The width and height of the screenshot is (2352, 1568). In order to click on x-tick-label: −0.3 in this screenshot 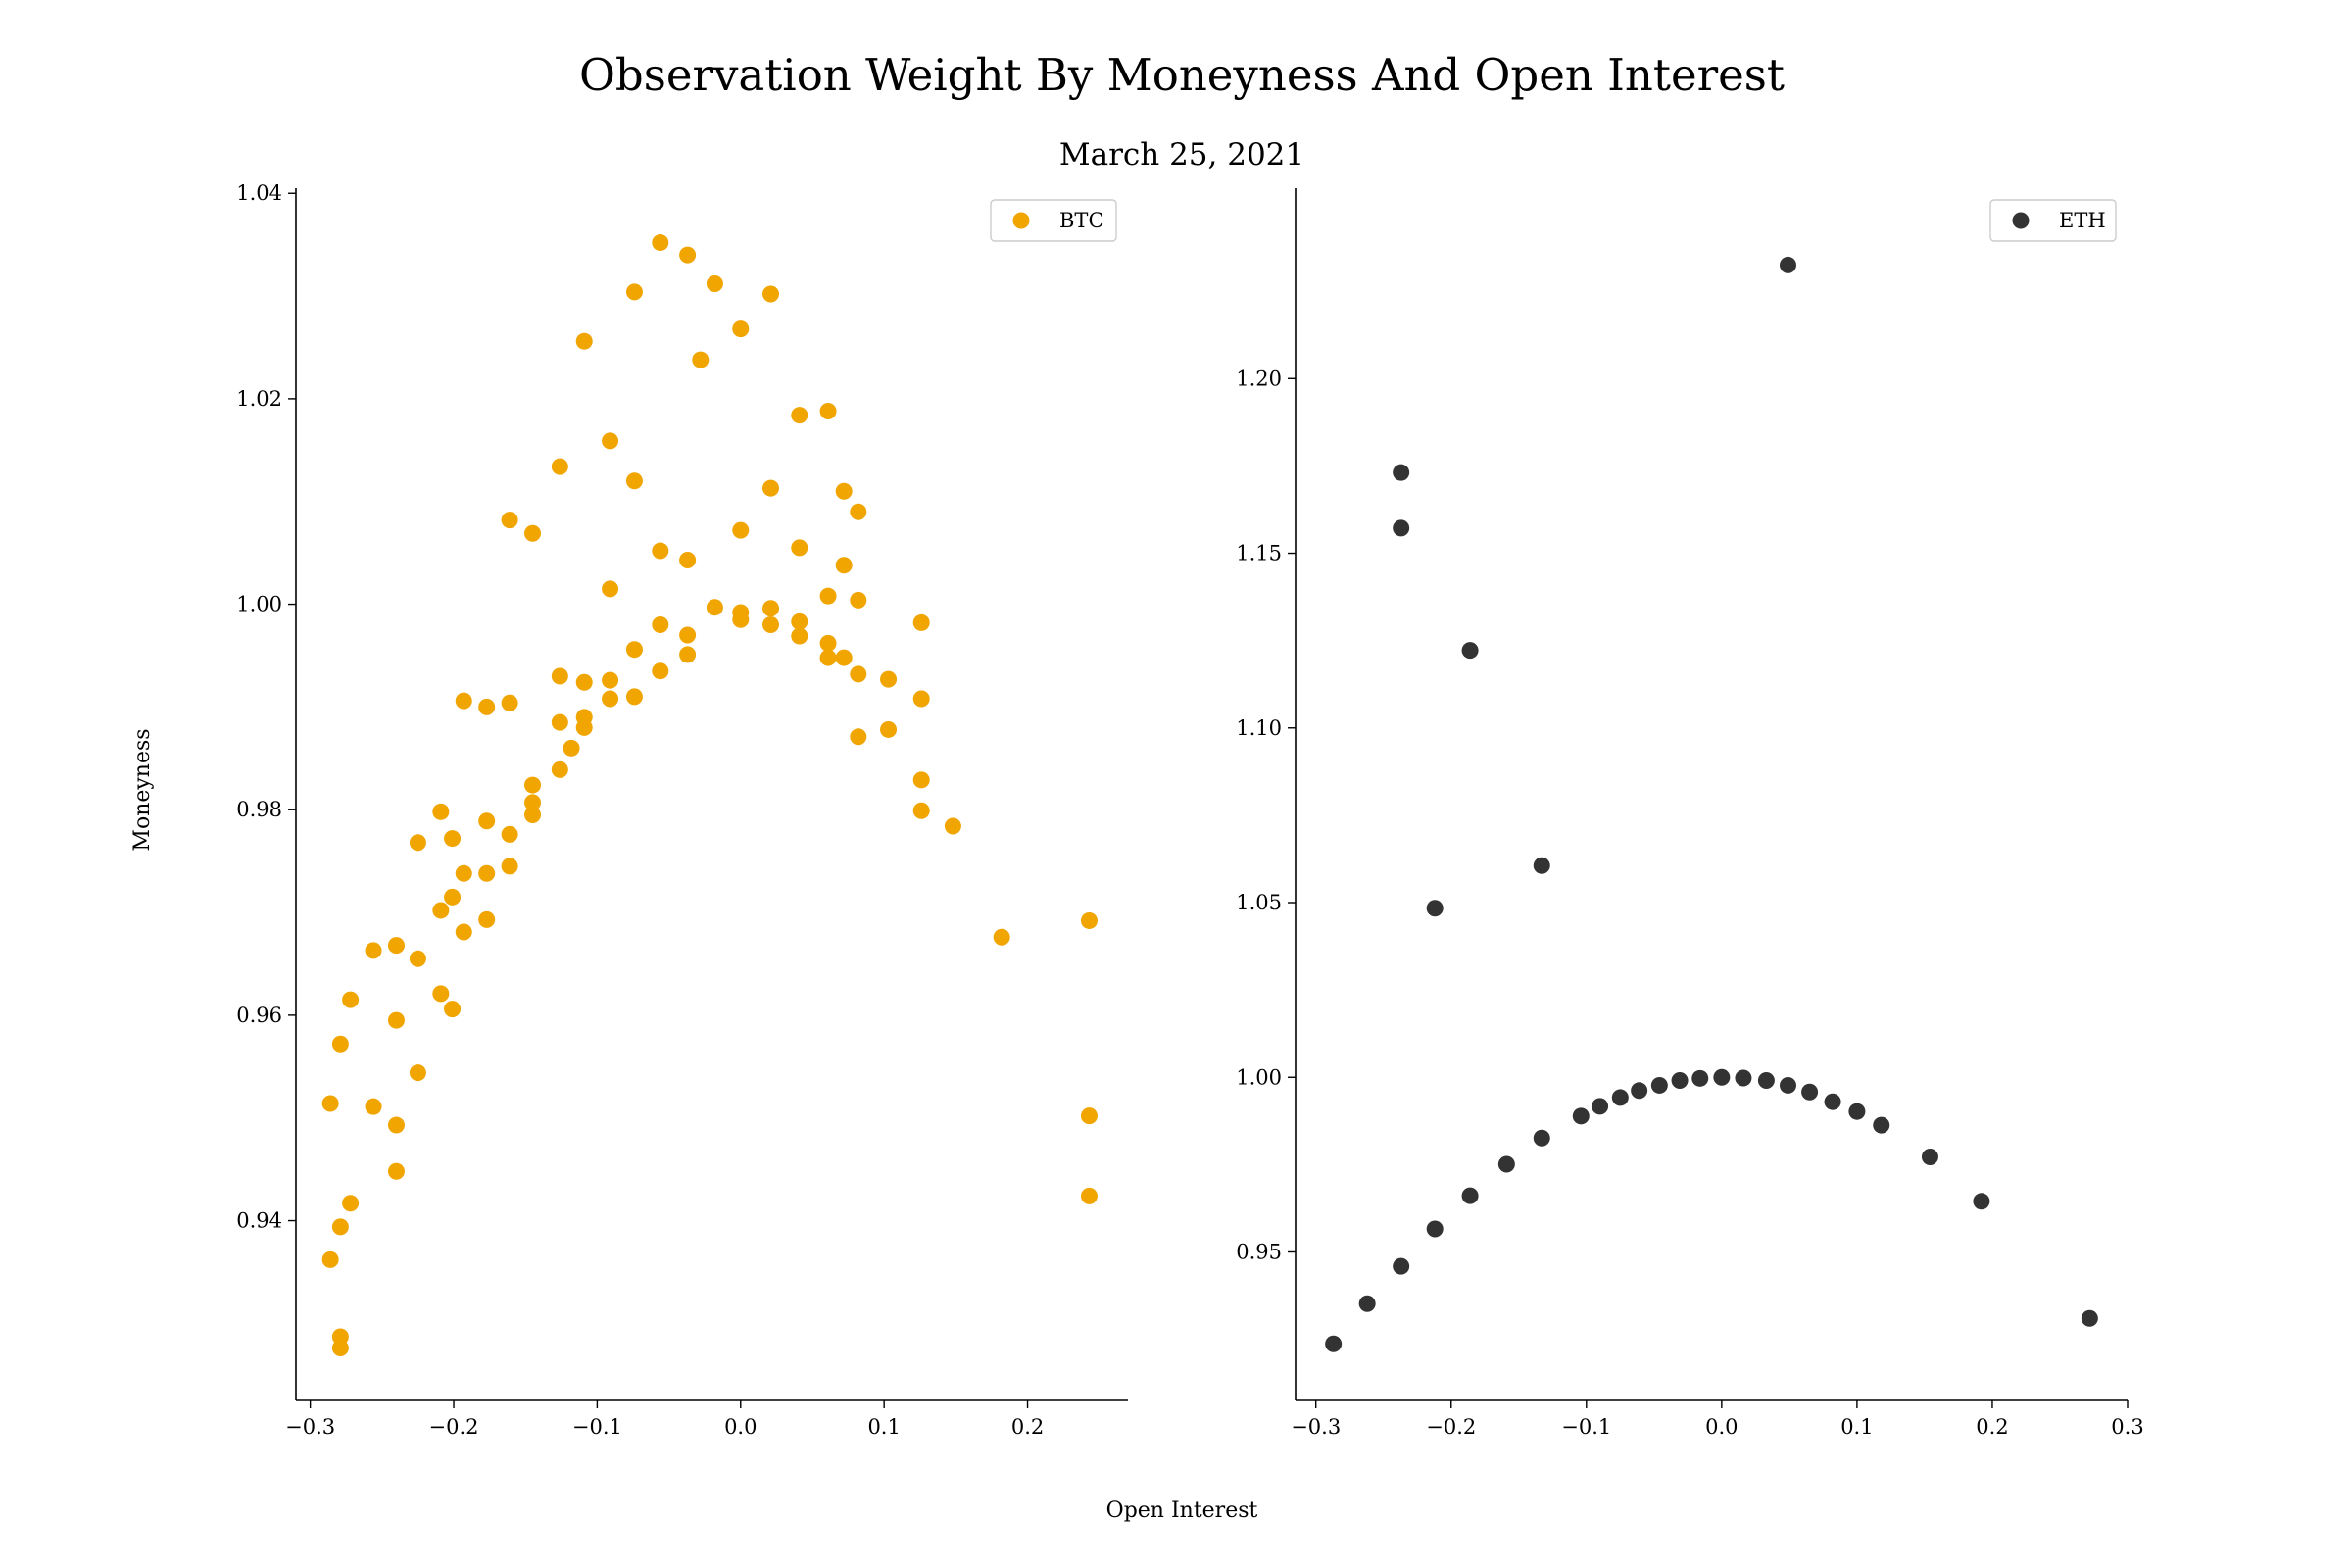, I will do `click(310, 1427)`.